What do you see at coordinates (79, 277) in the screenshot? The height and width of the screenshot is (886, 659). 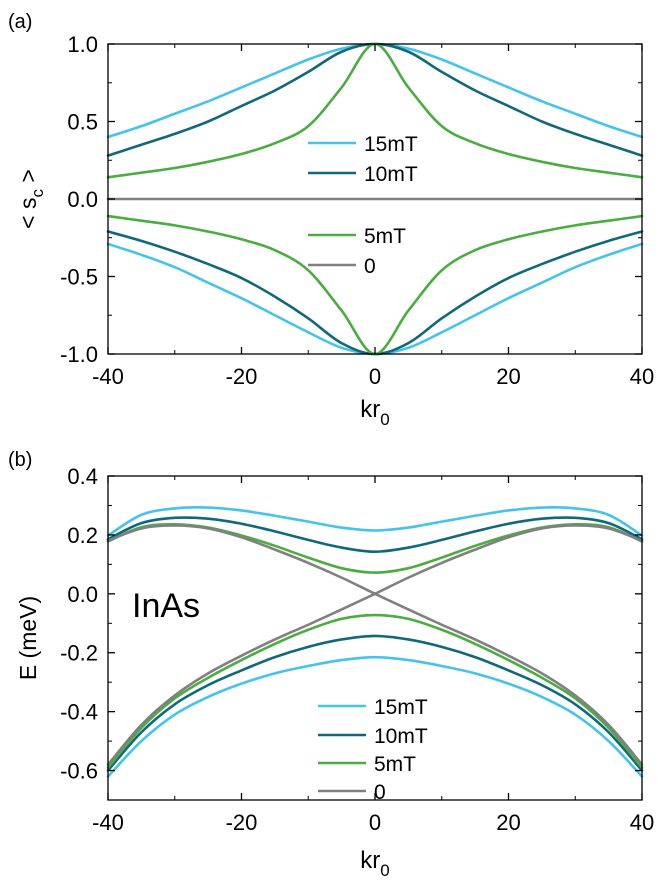 I see `y-tick-label: -0.5` at bounding box center [79, 277].